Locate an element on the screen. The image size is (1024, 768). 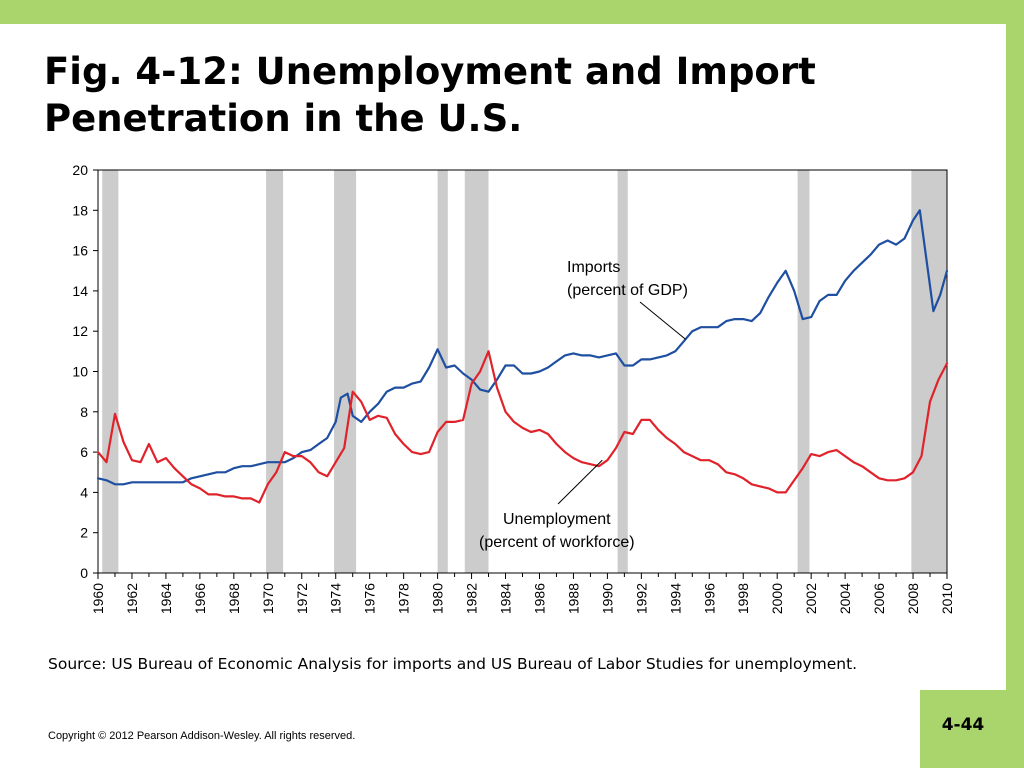
x-tick-label: 1986 is located at coordinates (539, 598).